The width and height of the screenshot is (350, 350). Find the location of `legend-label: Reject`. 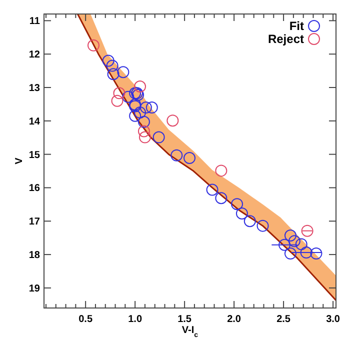

legend-label: Reject is located at coordinates (286, 39).